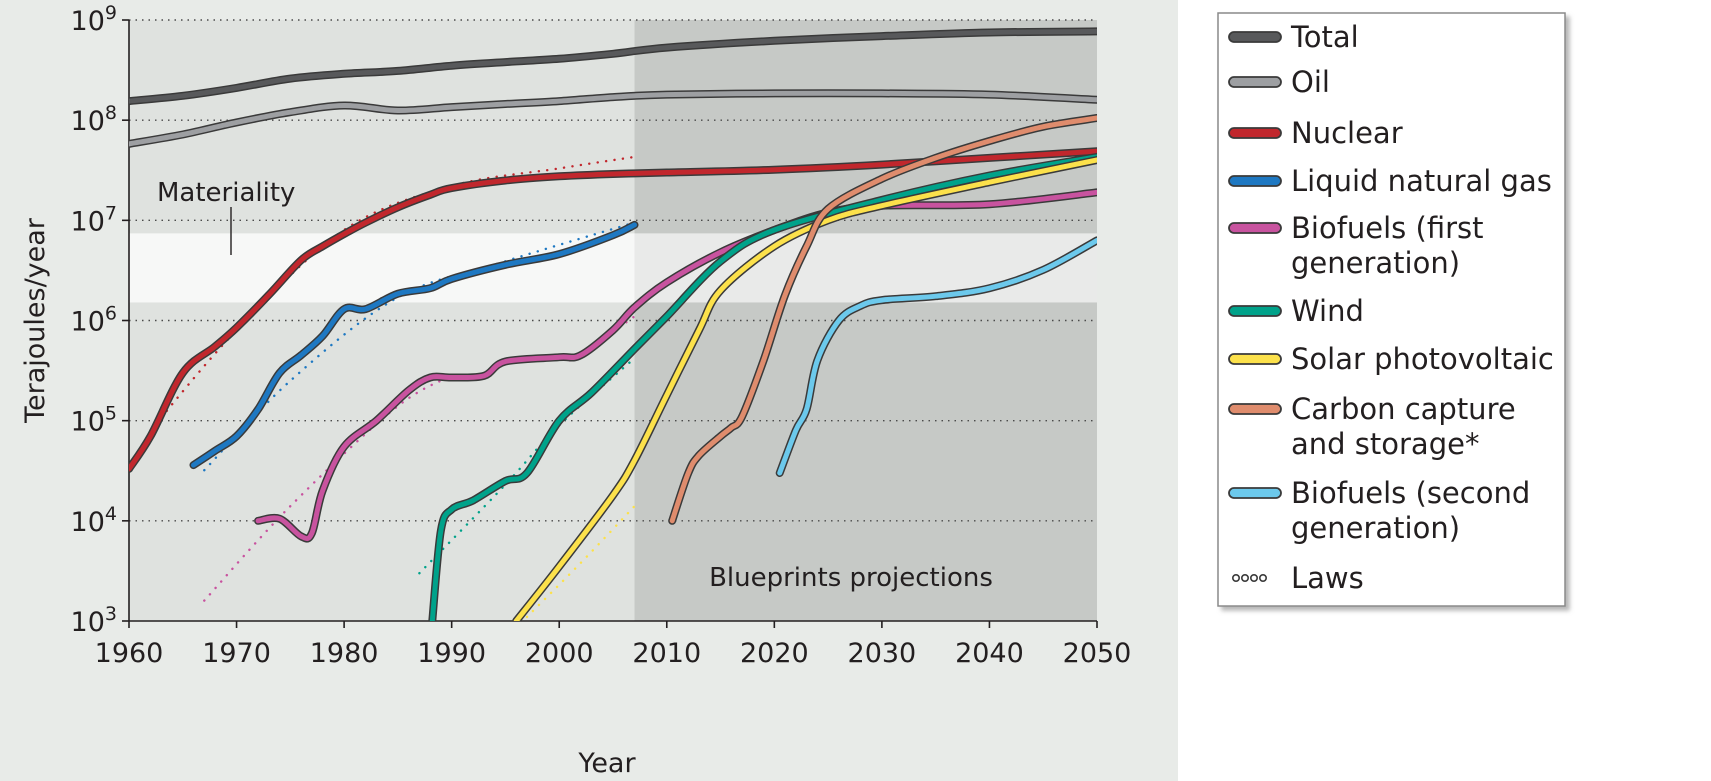  I want to click on series-total, so click(613, 66).